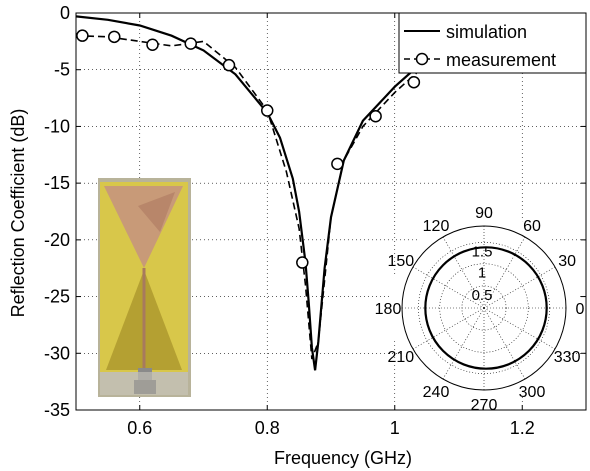 The image size is (590, 471). I want to click on legend-box, so click(492, 43).